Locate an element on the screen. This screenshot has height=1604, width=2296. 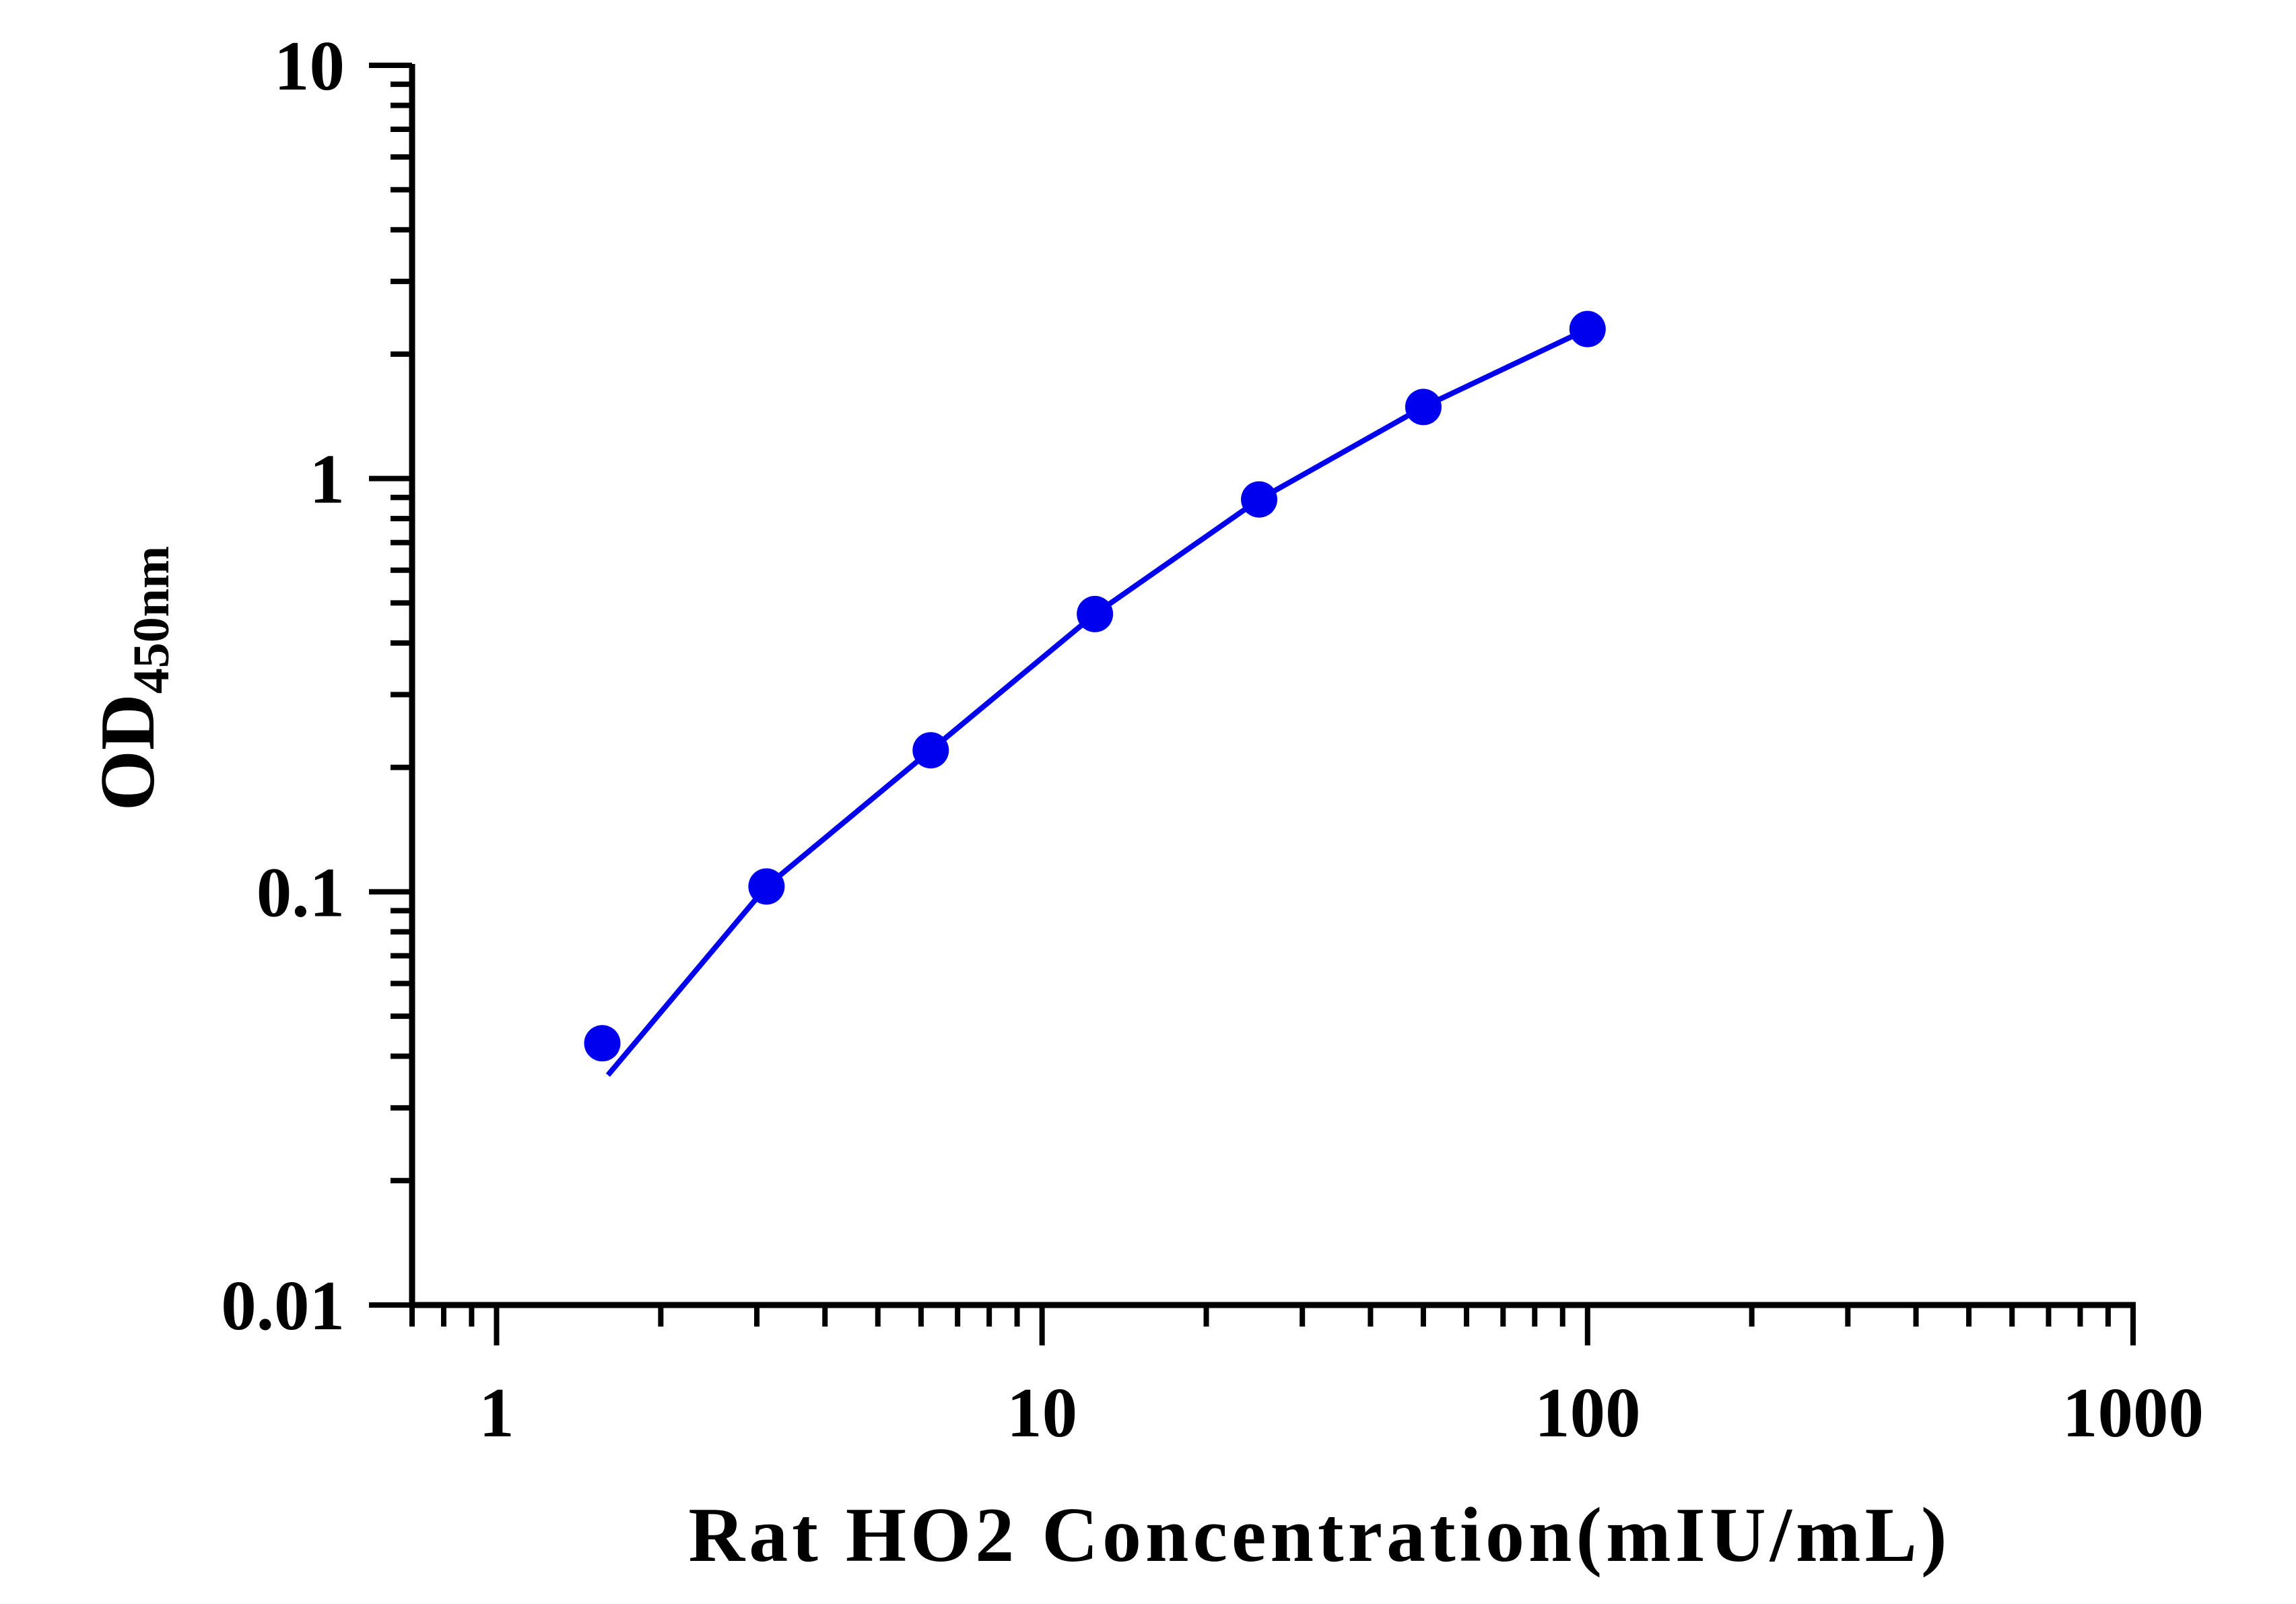
y-tick-label: 0.01 is located at coordinates (283, 1305).